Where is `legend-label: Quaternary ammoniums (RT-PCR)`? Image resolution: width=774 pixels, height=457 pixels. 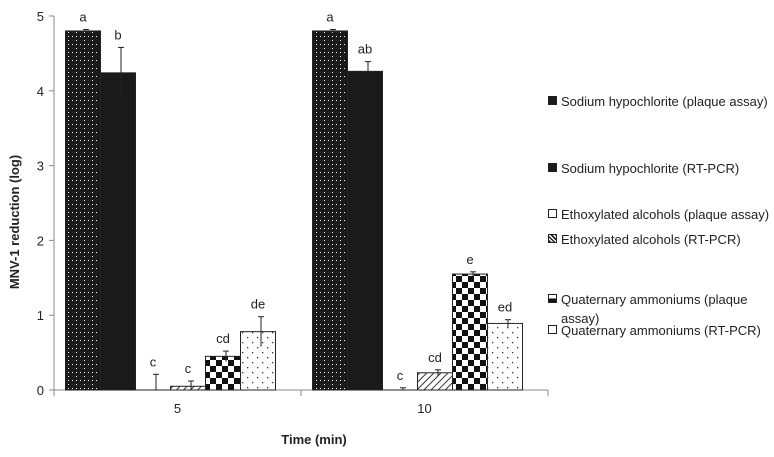 legend-label: Quaternary ammoniums (RT-PCR) is located at coordinates (661, 330).